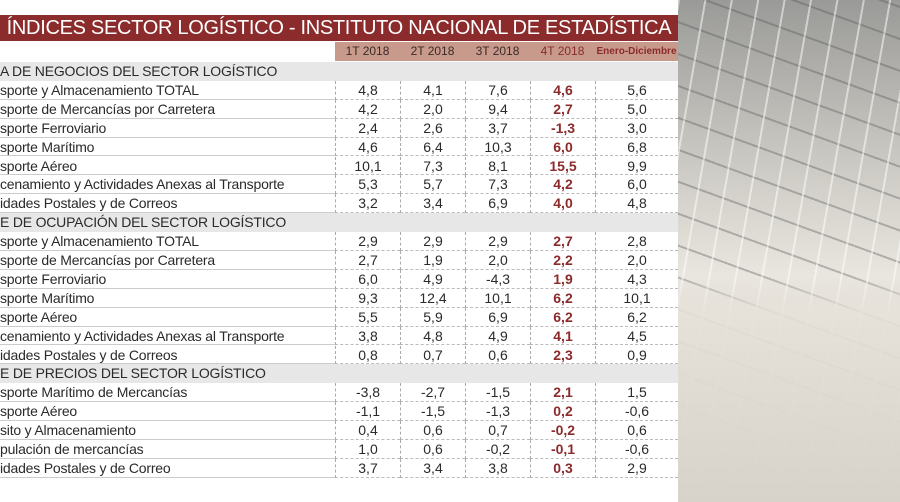 This screenshot has width=900, height=502. What do you see at coordinates (367, 430) in the screenshot?
I see `value-cell: 0,4` at bounding box center [367, 430].